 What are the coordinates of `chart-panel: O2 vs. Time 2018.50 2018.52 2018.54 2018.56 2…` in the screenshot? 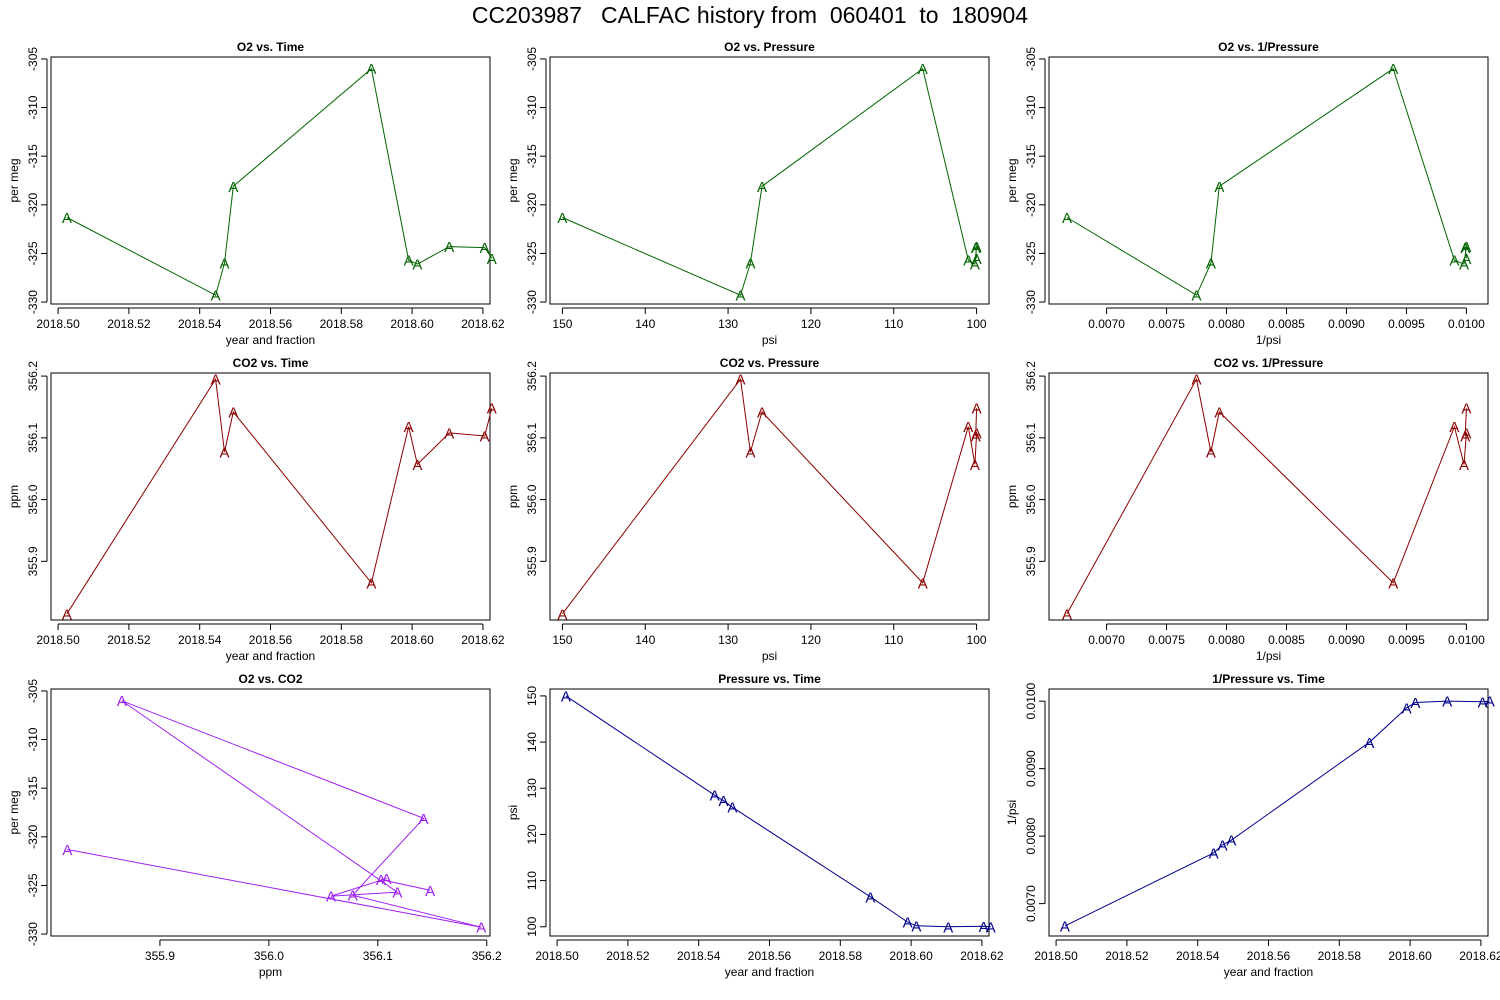 It's located at (256, 193).